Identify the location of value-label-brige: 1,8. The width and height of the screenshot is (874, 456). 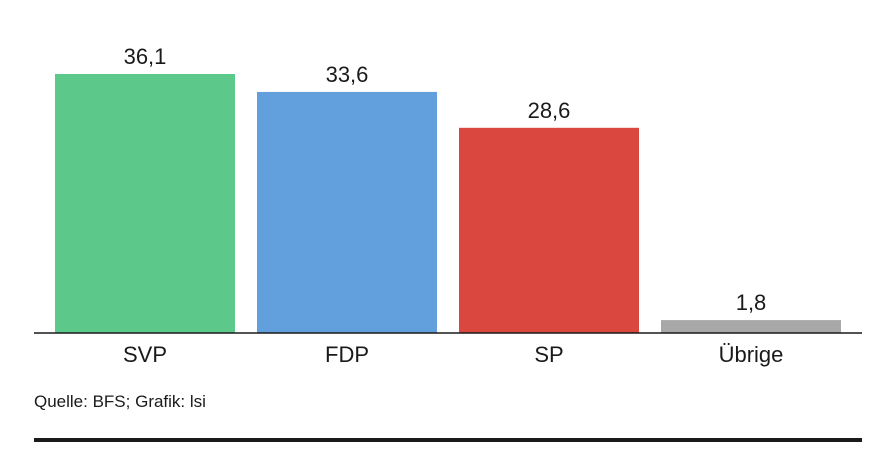
(751, 302).